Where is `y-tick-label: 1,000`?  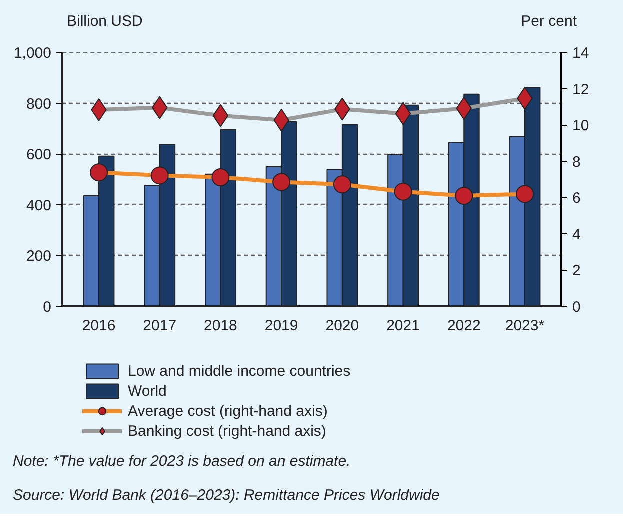
y-tick-label: 1,000 is located at coordinates (33, 53).